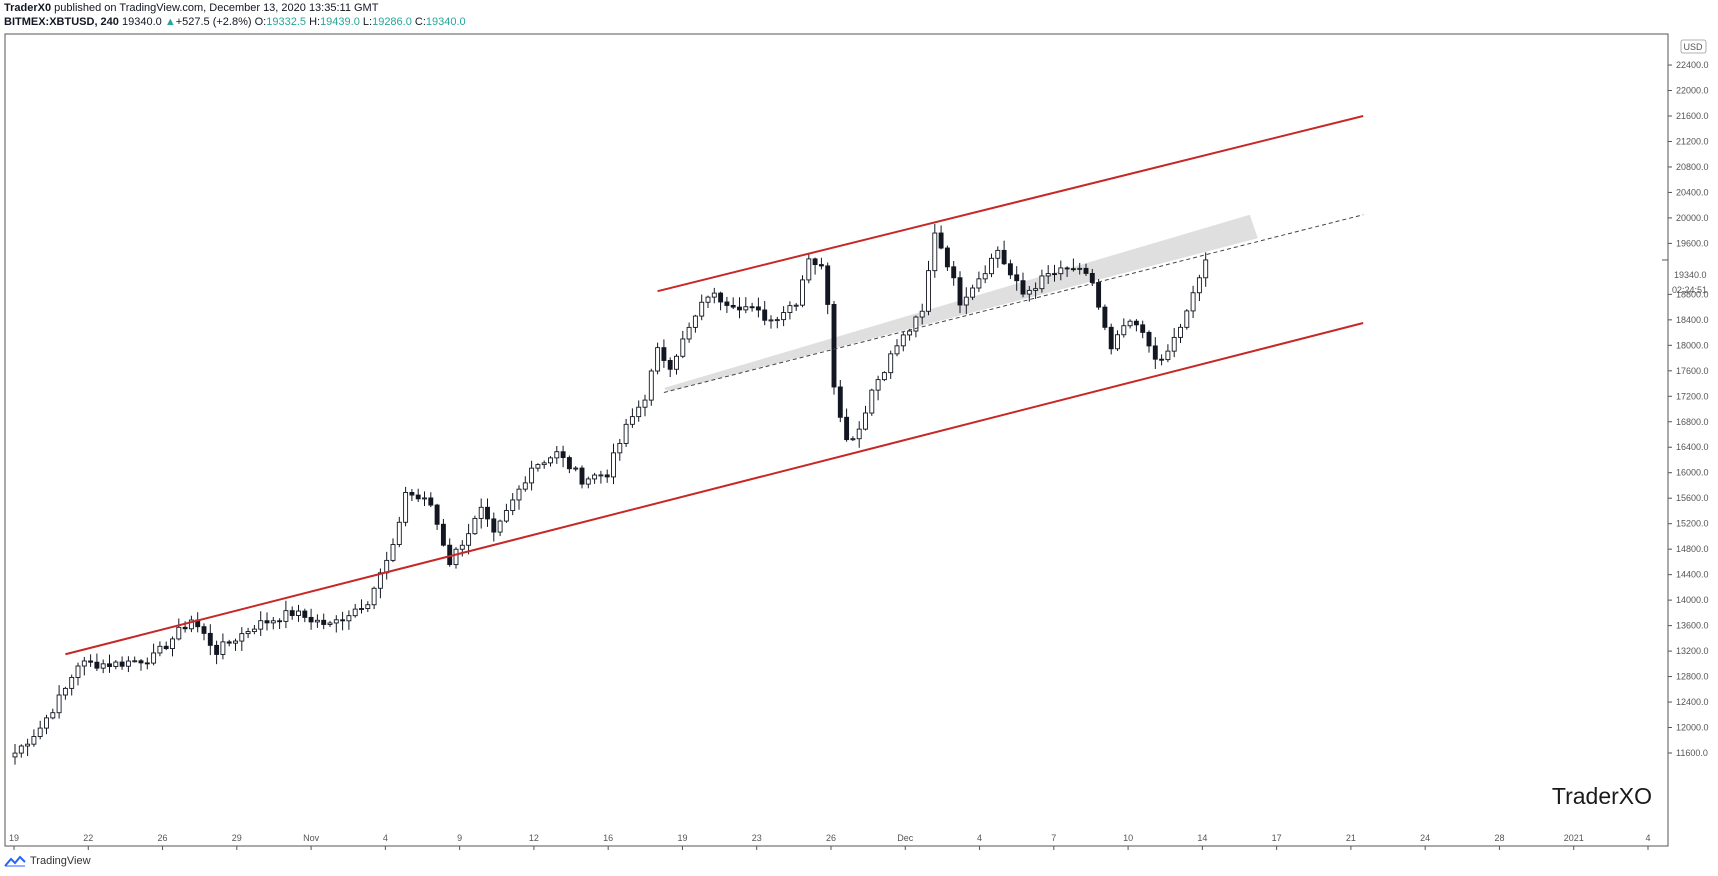  I want to click on bar-countdown: 02:24:51, so click(1689, 290).